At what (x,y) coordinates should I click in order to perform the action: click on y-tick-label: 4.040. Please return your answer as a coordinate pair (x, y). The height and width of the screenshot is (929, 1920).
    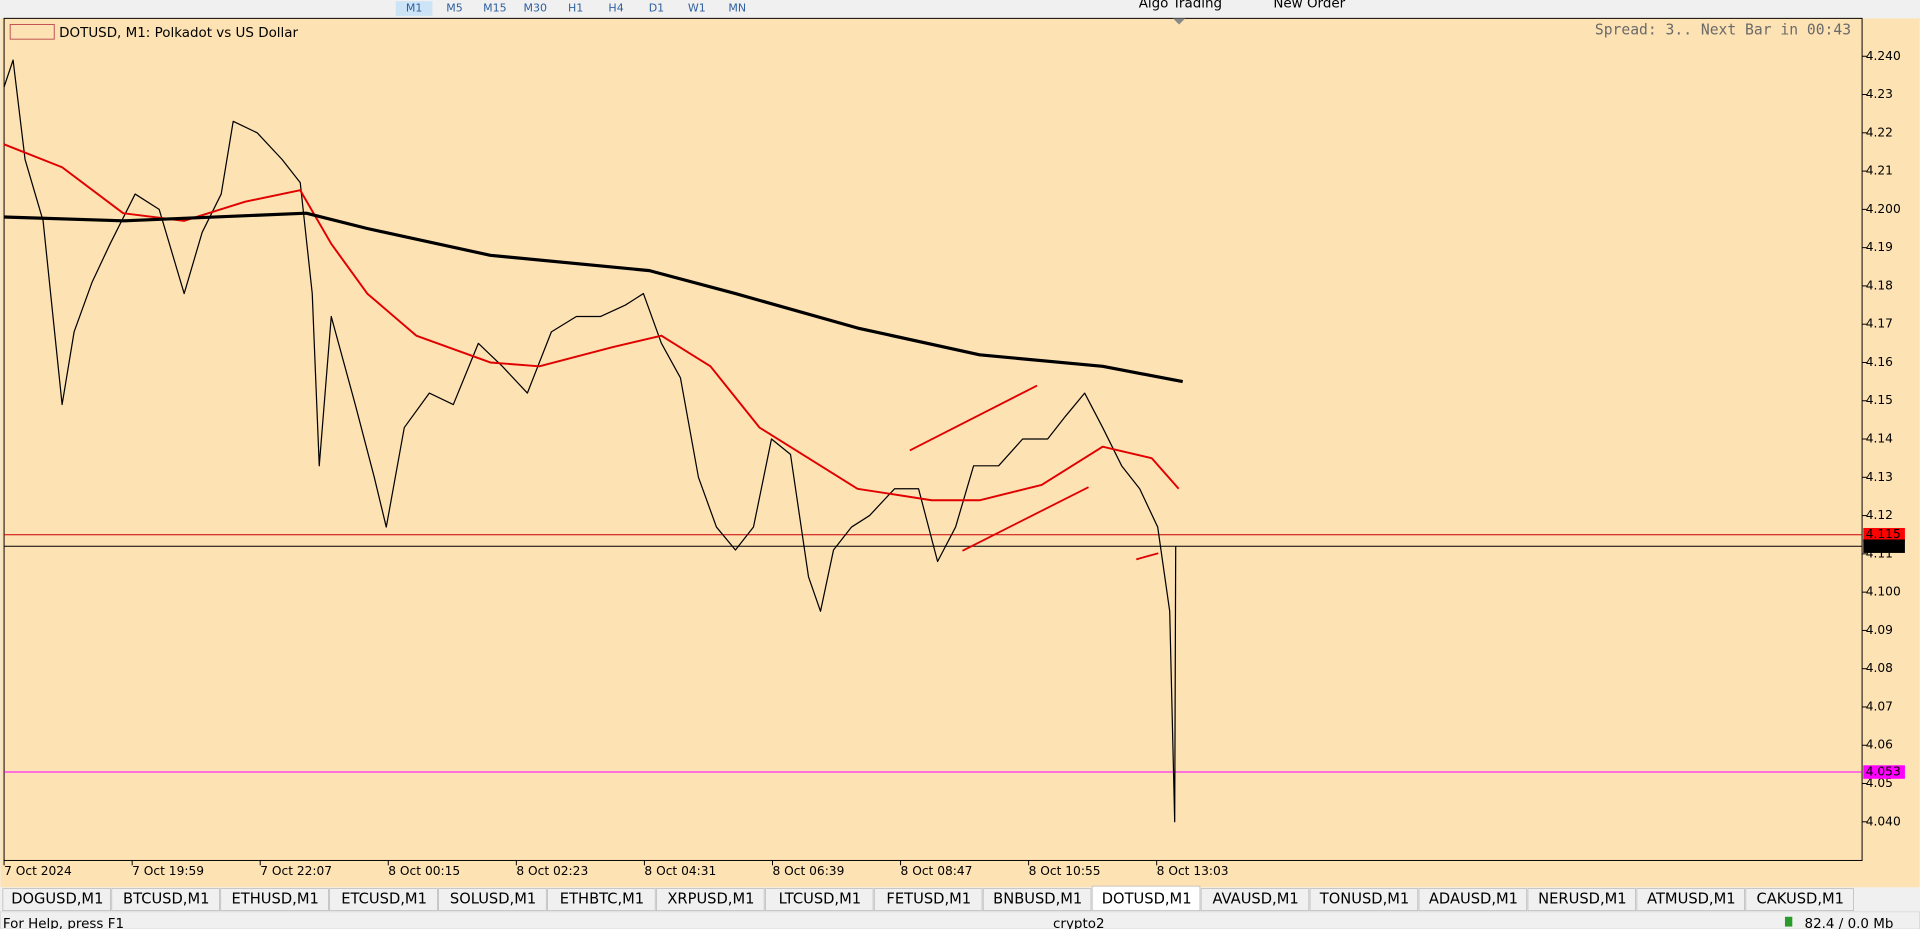
    Looking at the image, I should click on (1883, 821).